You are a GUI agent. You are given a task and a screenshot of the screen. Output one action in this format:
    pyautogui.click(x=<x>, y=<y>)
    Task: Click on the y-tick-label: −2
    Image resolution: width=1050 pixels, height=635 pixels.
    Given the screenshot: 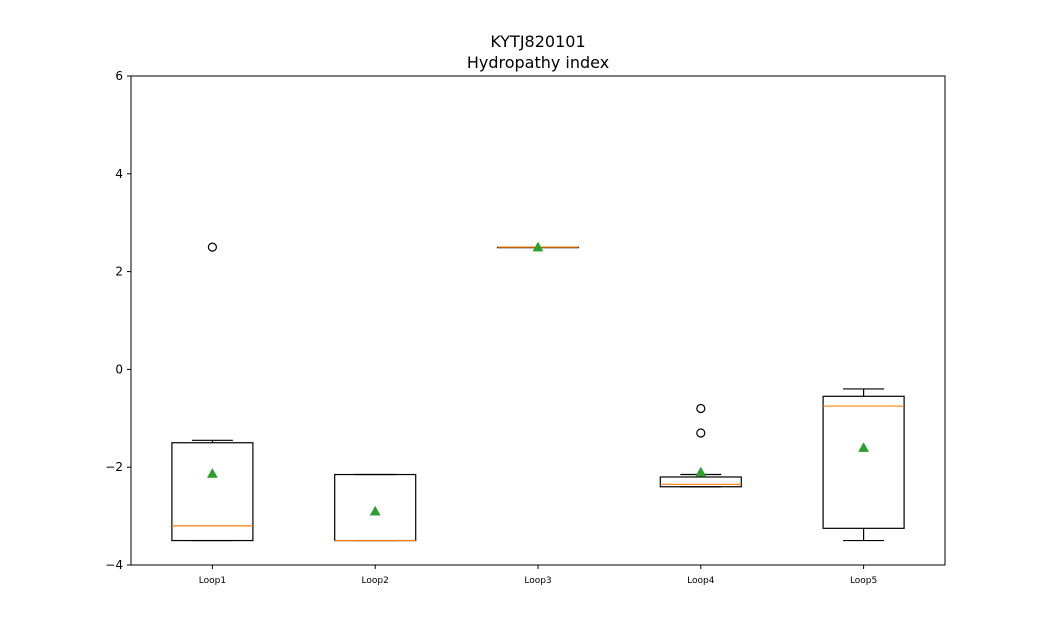 What is the action you would take?
    pyautogui.click(x=114, y=467)
    